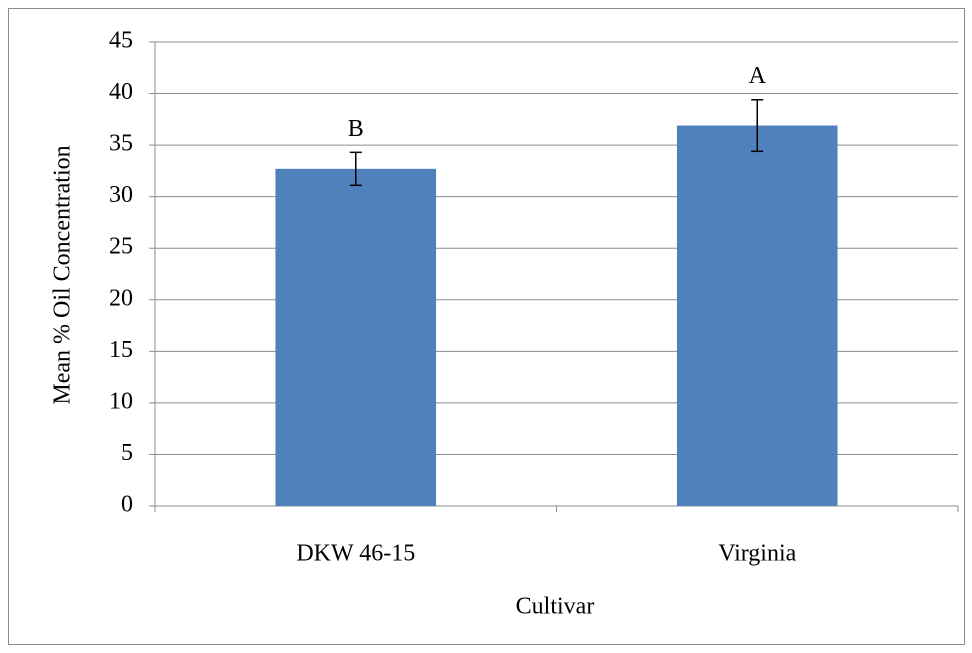 The height and width of the screenshot is (653, 972). What do you see at coordinates (757, 554) in the screenshot?
I see `x-tick-label: Virginia` at bounding box center [757, 554].